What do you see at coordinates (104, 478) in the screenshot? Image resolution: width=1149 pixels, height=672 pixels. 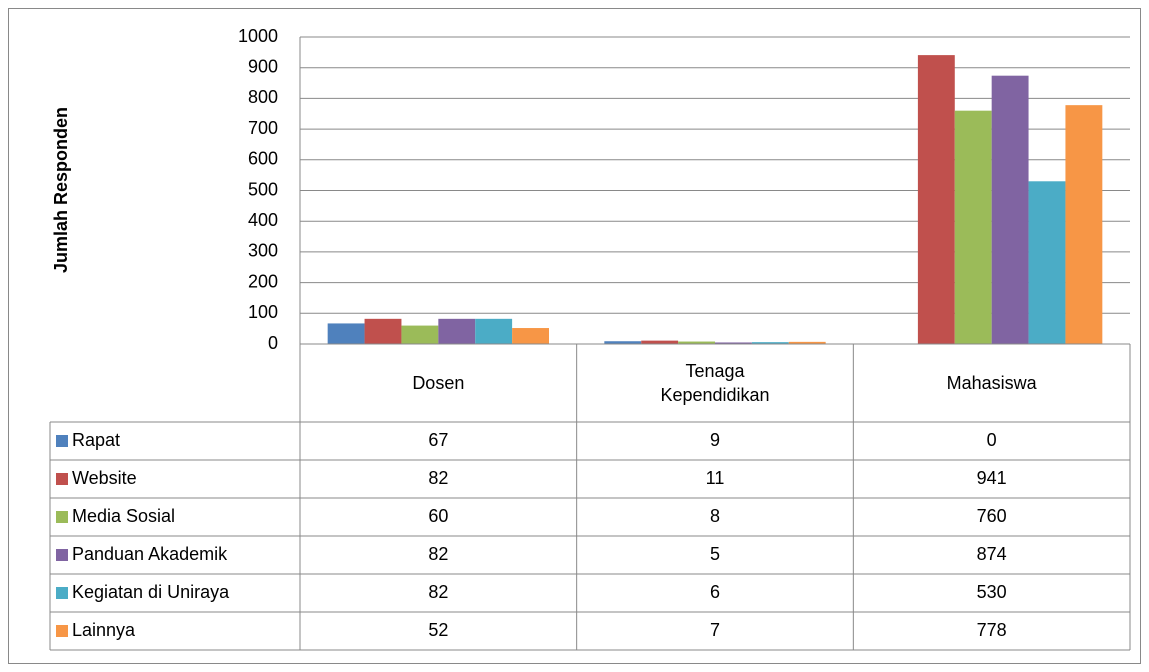 I see `legend-label: Website` at bounding box center [104, 478].